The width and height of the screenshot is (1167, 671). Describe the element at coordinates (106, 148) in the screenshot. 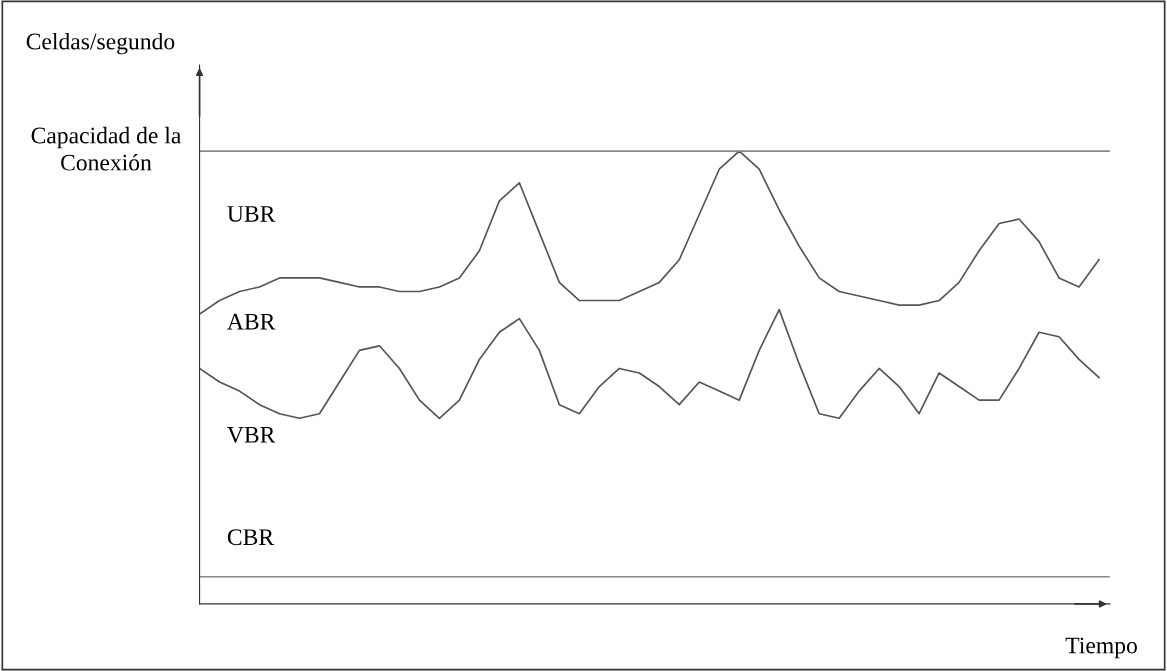

I see `ref-line-label: Capacidad de la Conexión` at that location.